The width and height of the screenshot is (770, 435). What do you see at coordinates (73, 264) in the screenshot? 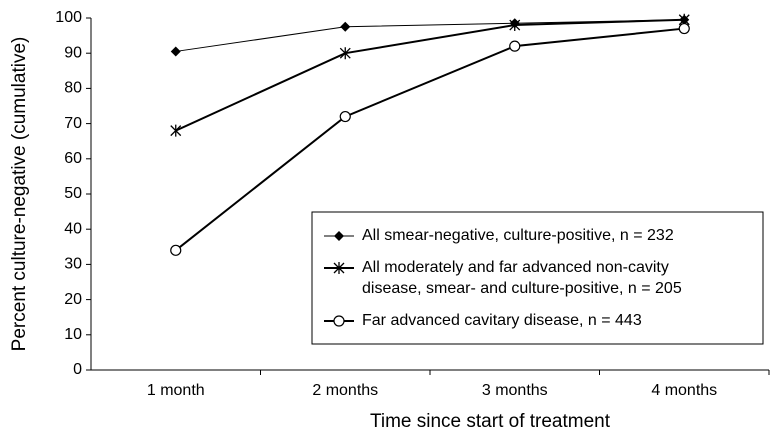
I see `y-tick-label: 30` at bounding box center [73, 264].